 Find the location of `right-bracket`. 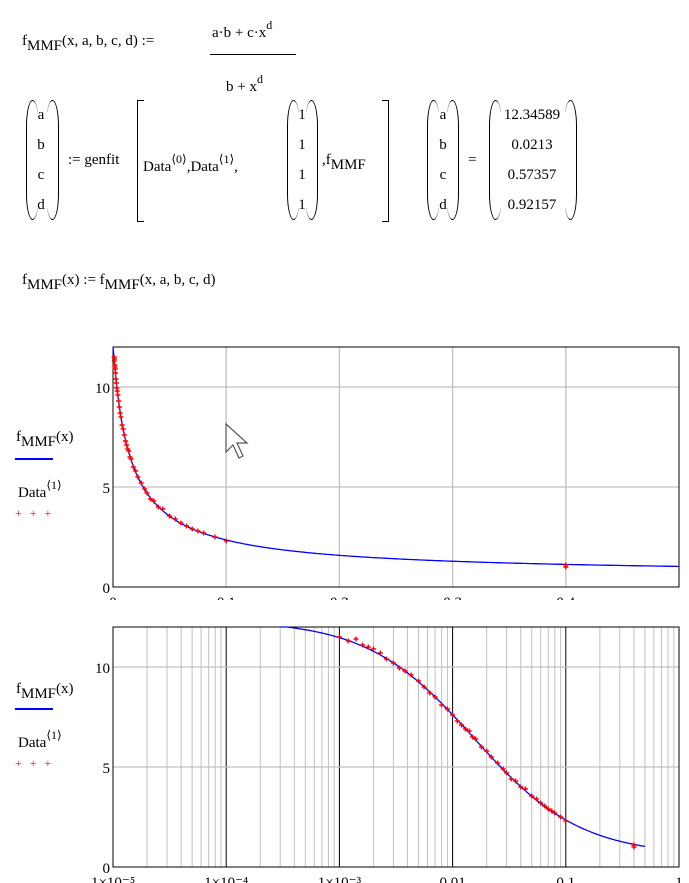

right-bracket is located at coordinates (385, 161).